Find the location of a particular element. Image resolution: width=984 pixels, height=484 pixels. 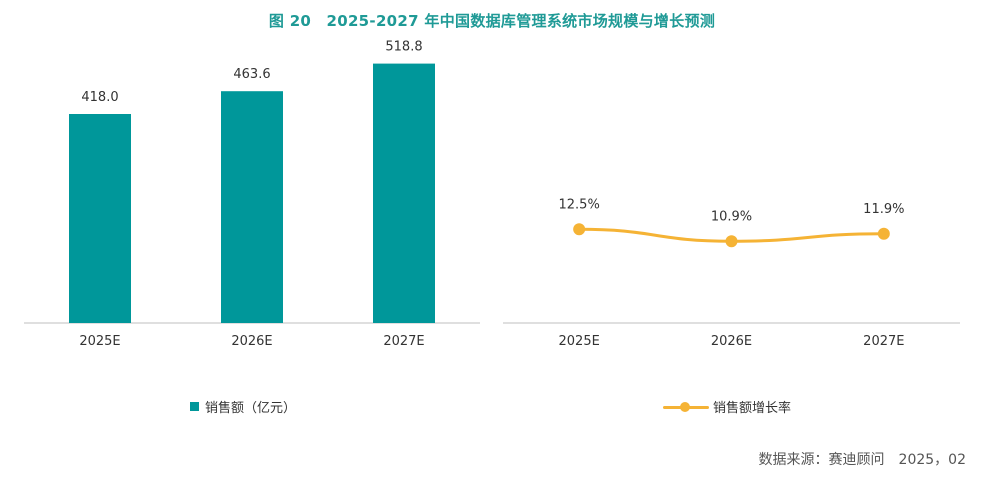

bar-2026E is located at coordinates (252, 207).